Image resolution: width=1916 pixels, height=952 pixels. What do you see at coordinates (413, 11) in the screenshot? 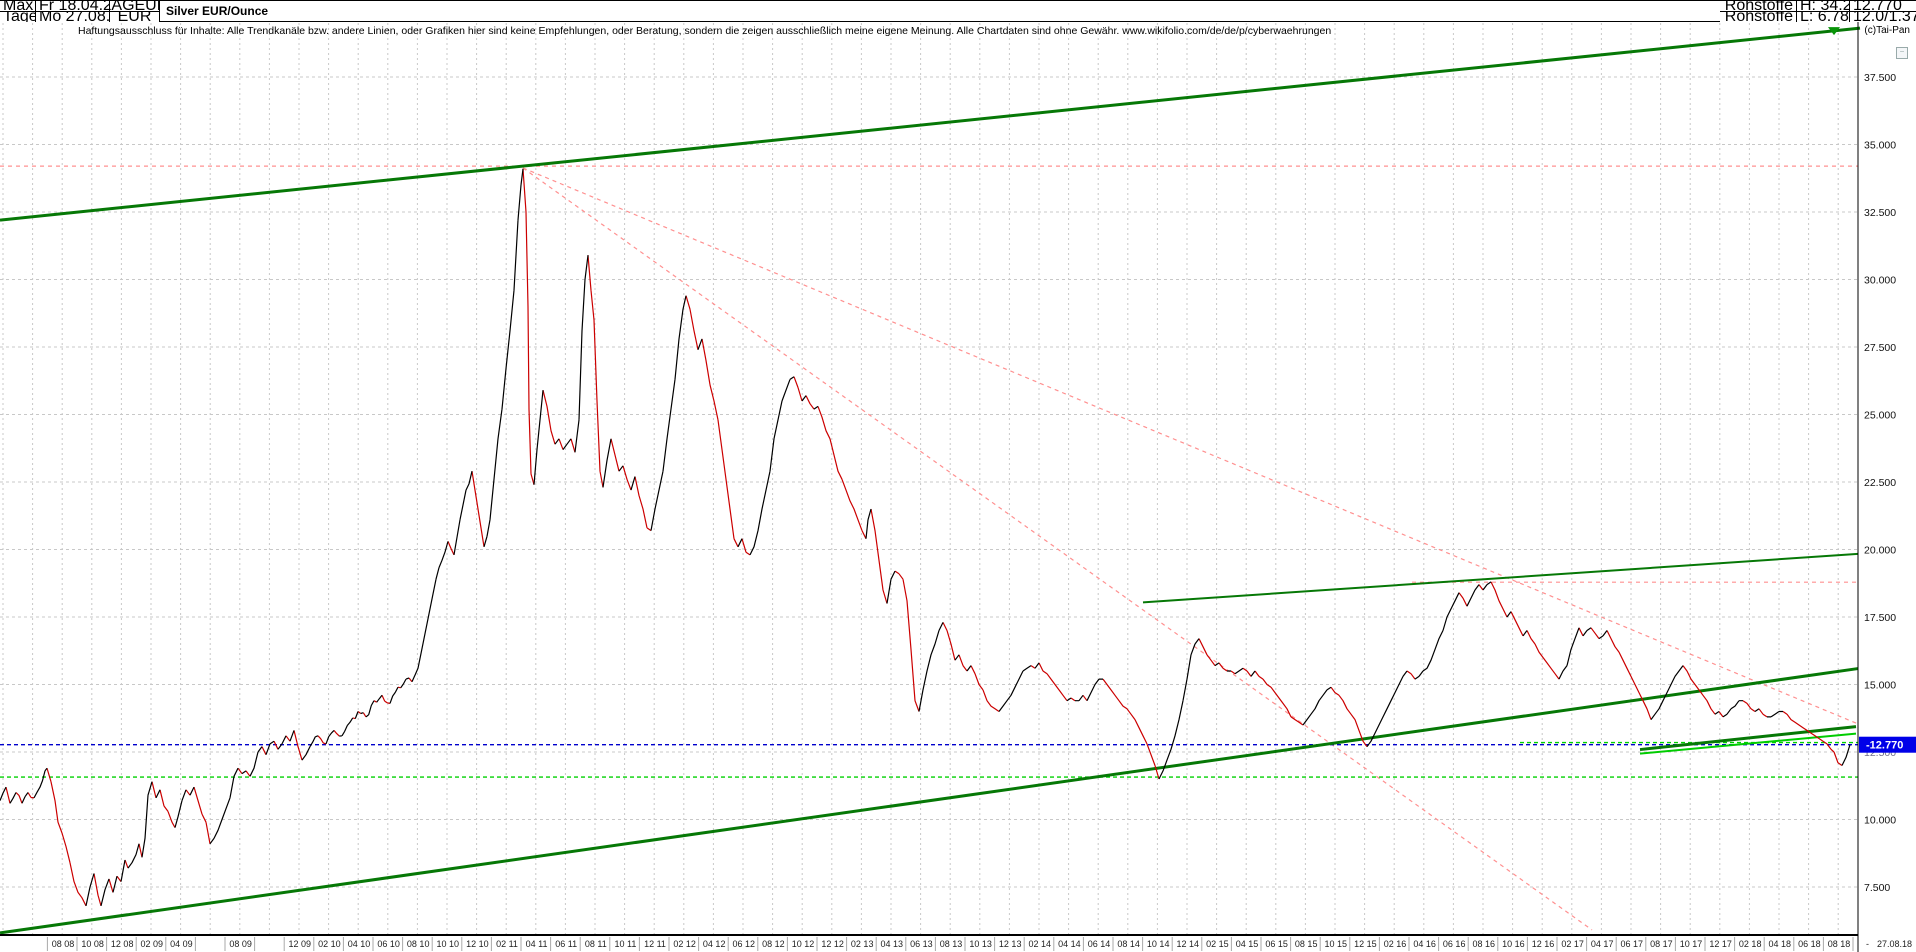
I see `page-title: Silver EUR/Ounce` at bounding box center [413, 11].